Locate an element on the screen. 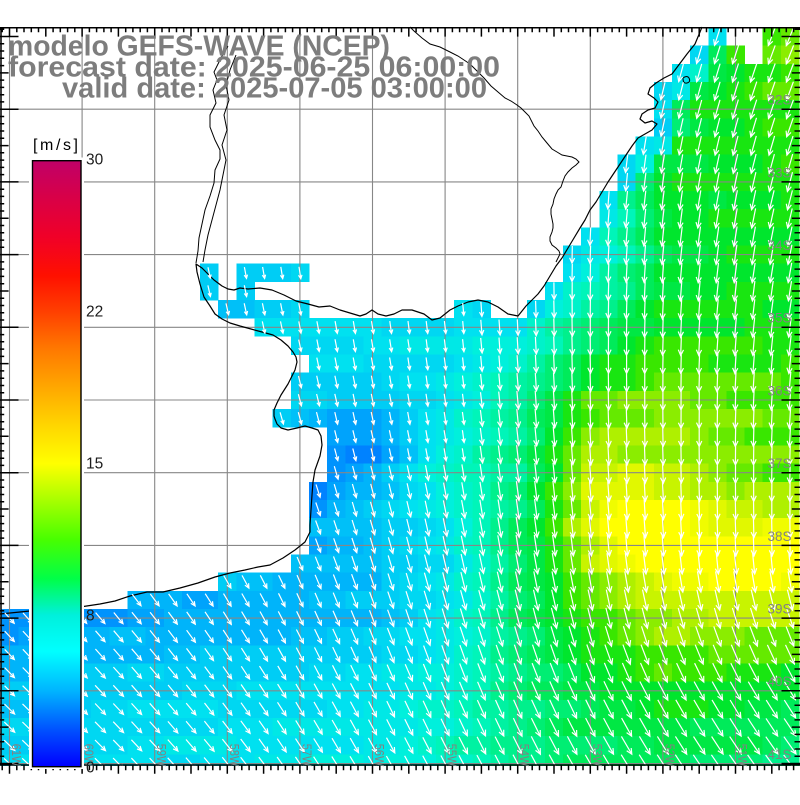 Image resolution: width=800 pixels, height=805 pixels. svg-text:valid date: 2025-07-05 03:00:0: valid date: 2025-07-05 03:00:00 is located at coordinates (274, 88).